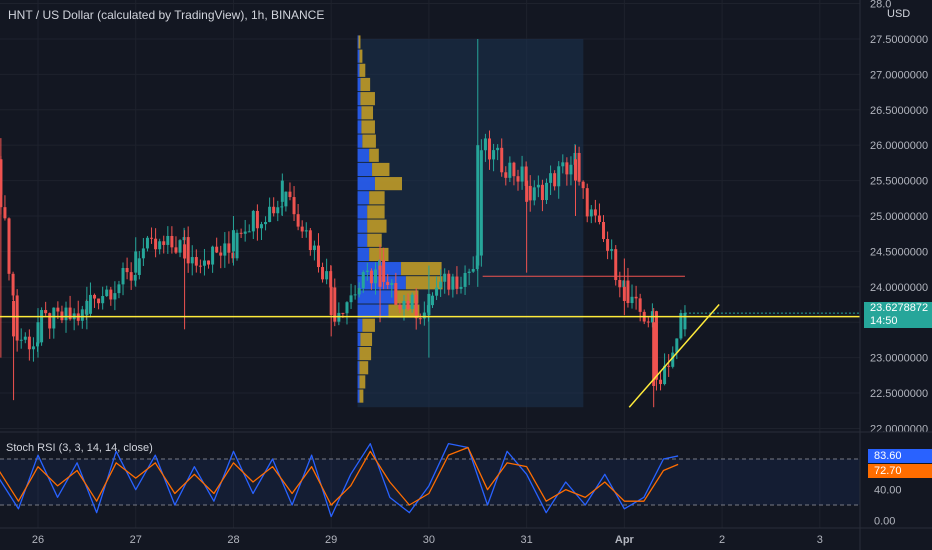  Describe the element at coordinates (625, 540) in the screenshot. I see `time-tick-label: Apr` at that location.